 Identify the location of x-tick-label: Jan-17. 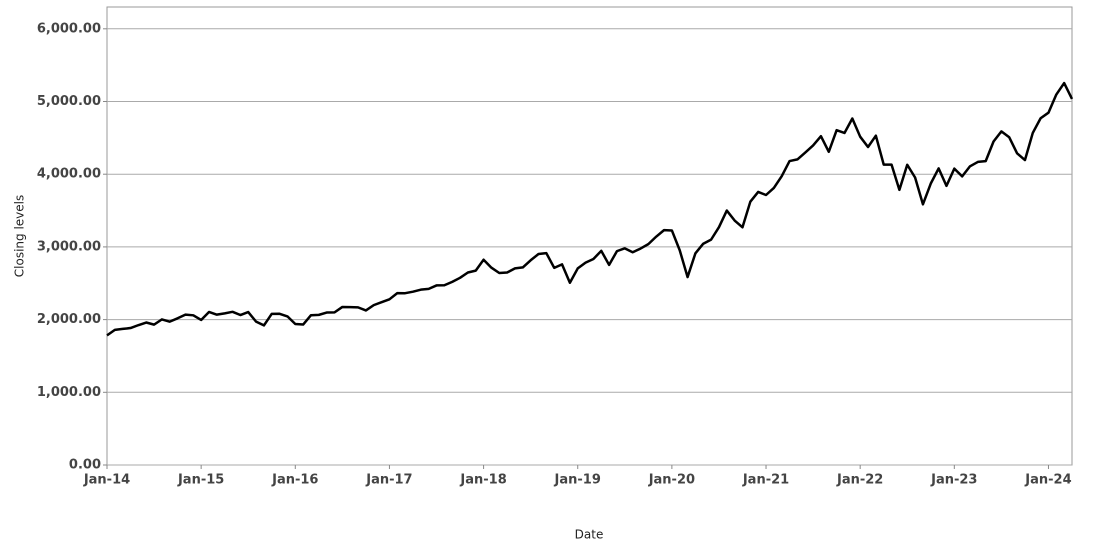
(388, 480).